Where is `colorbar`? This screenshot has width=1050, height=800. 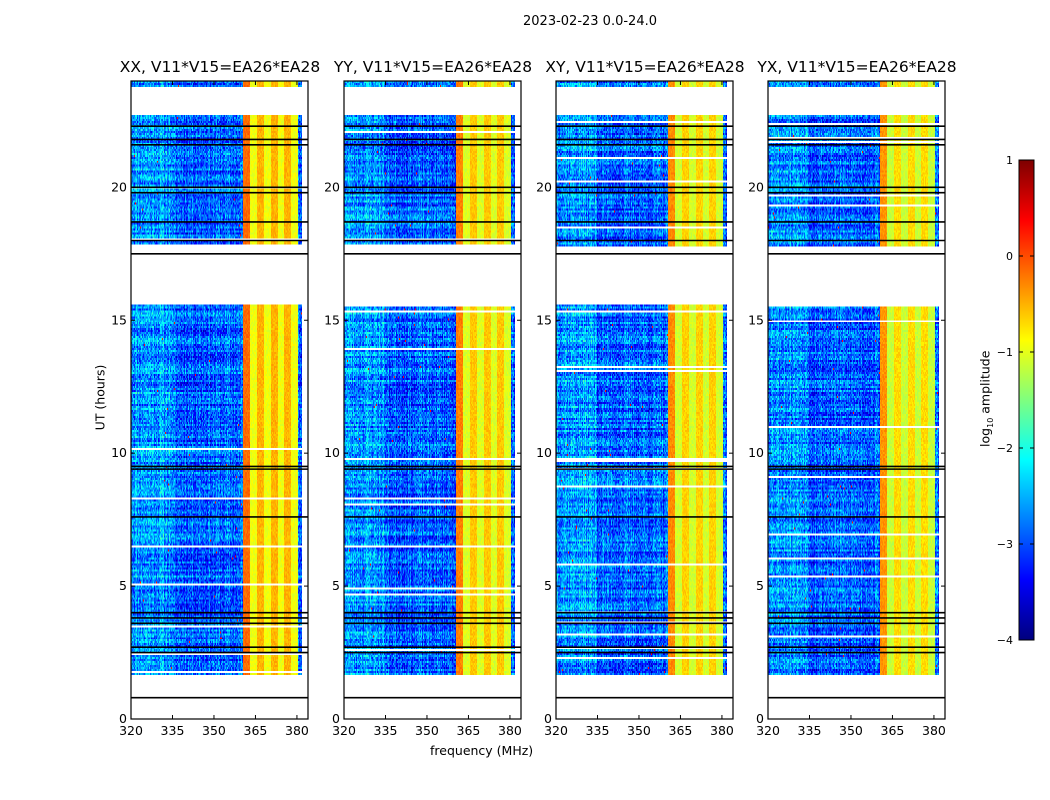 colorbar is located at coordinates (1026, 400).